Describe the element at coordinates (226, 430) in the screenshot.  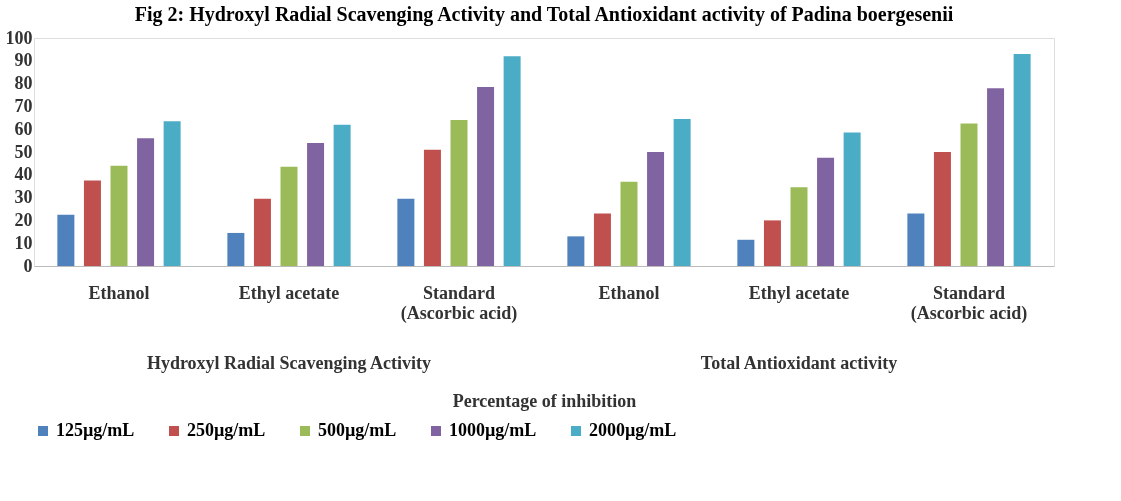
I see `legend-label: 250µg/mL` at that location.